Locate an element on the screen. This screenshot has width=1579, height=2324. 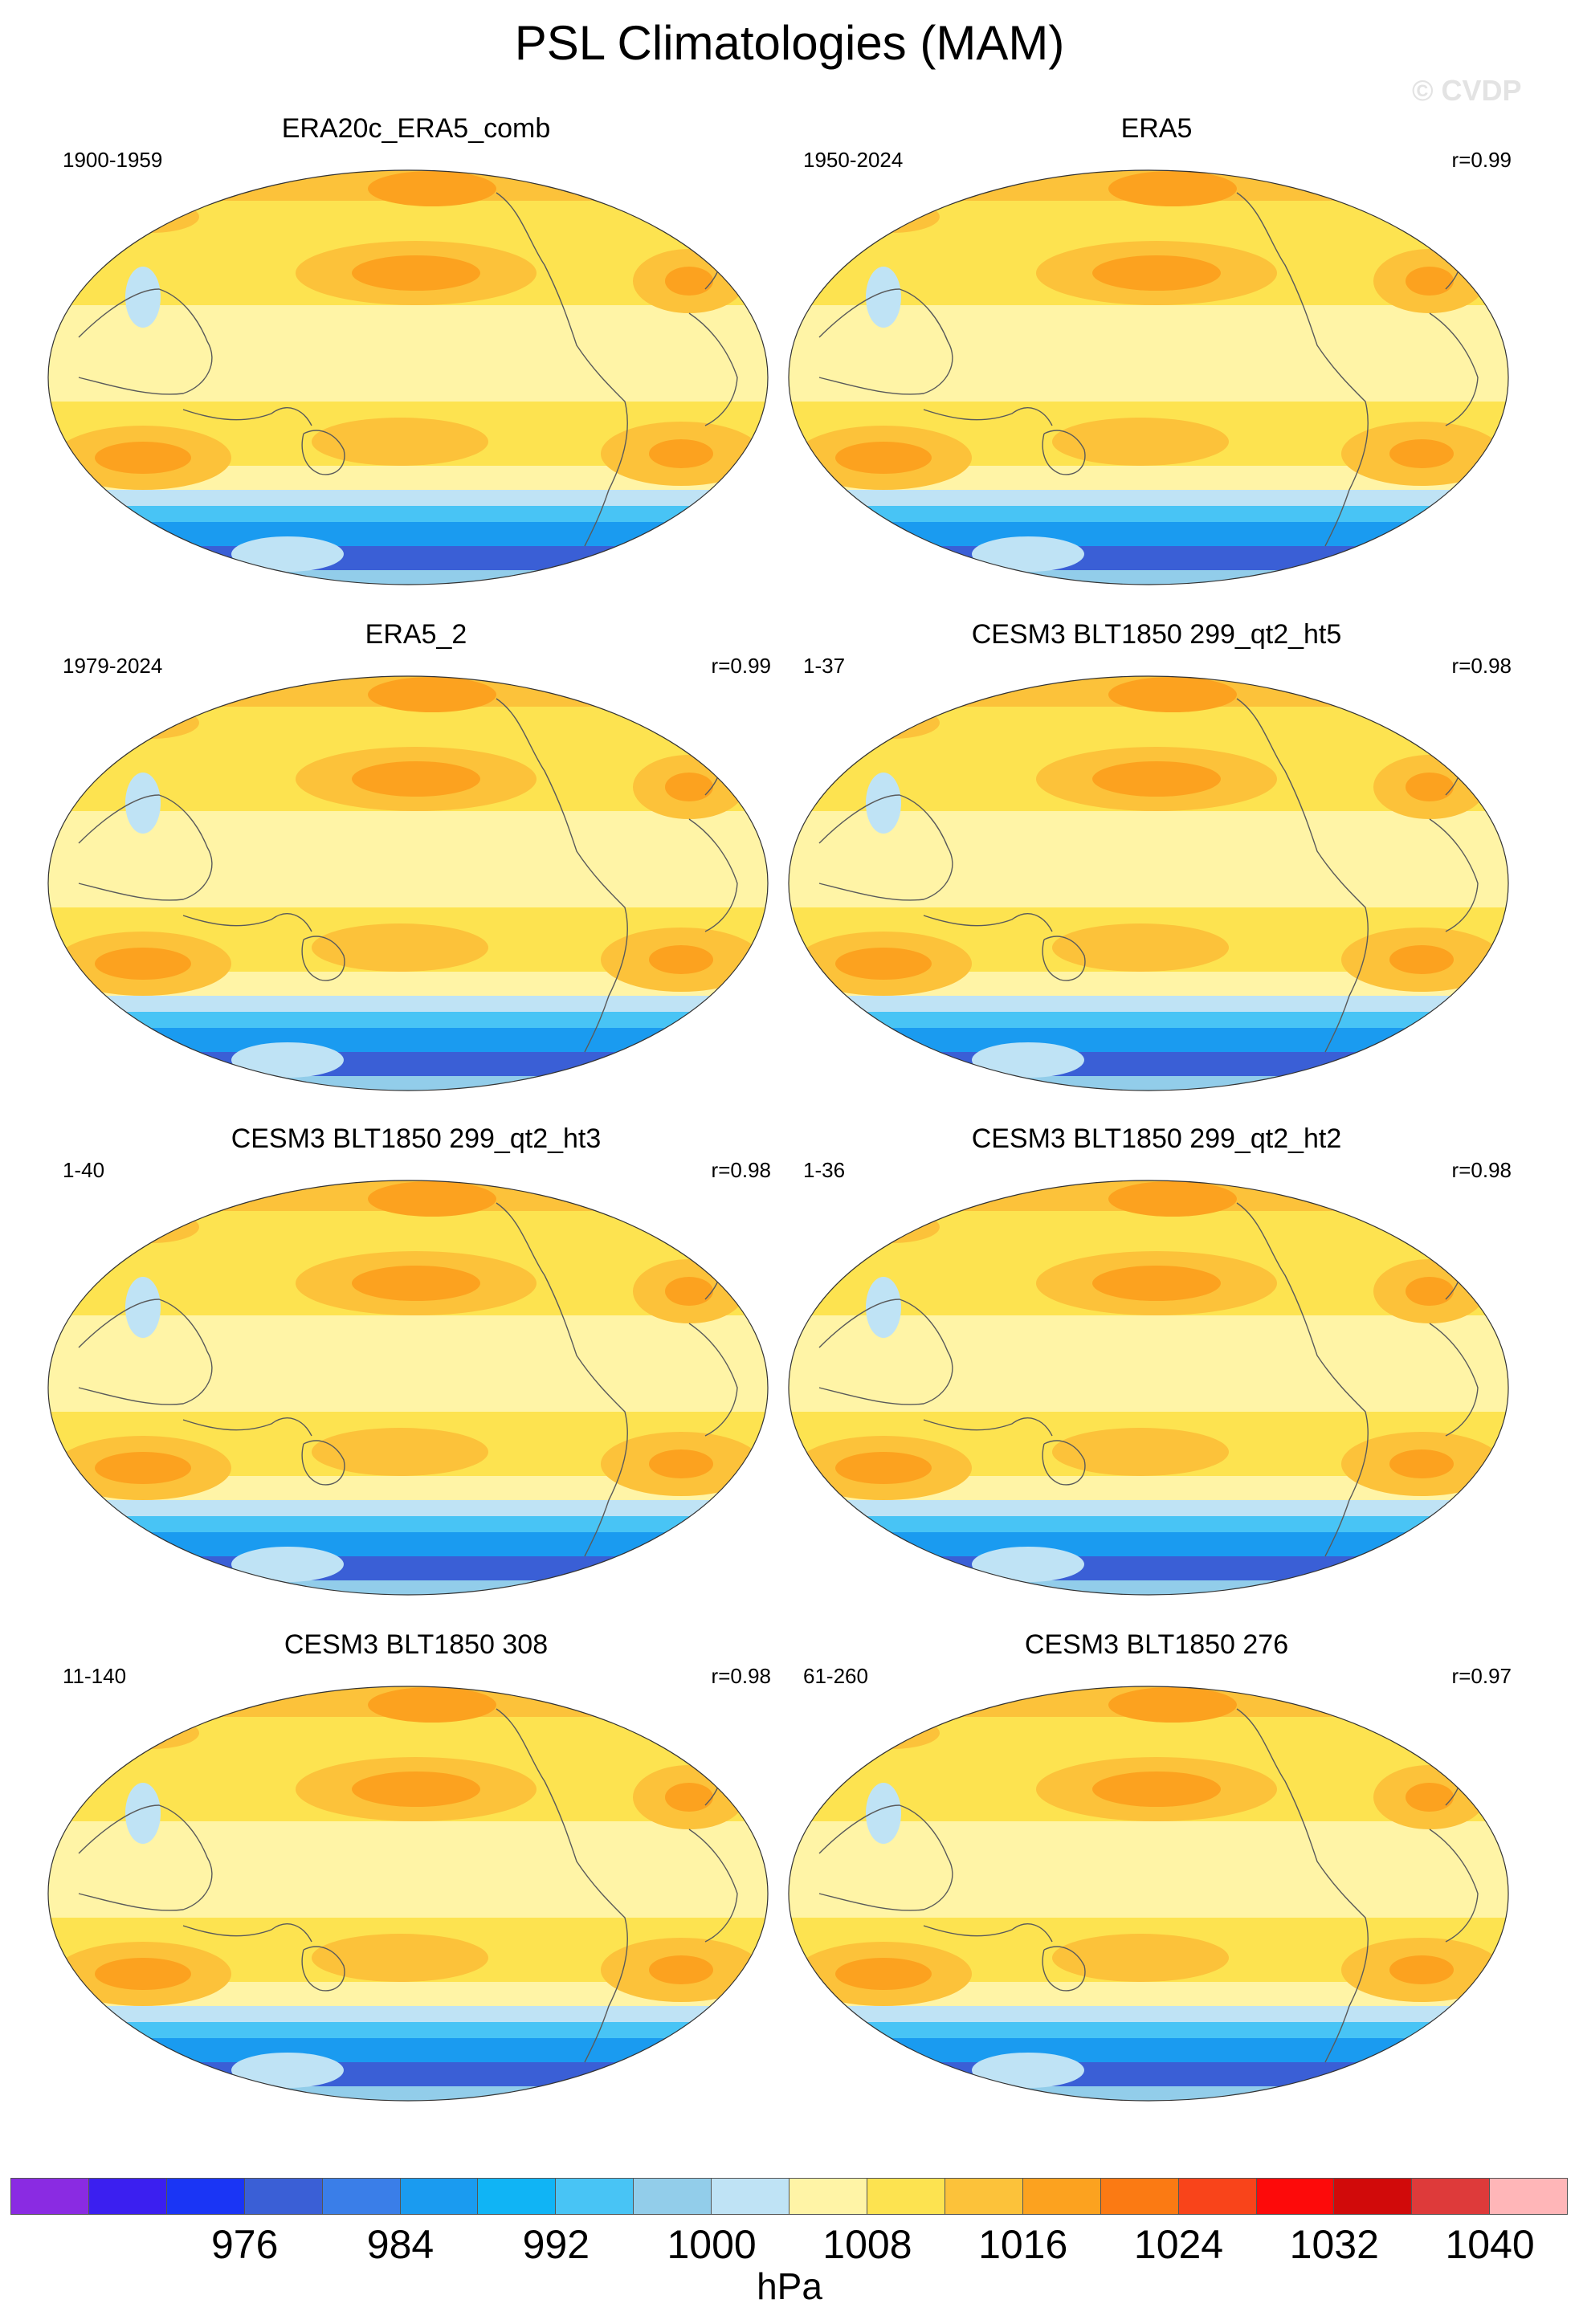
map-panel: ERA20c_ERA5_comb 1900-1959 is located at coordinates (416, 353).